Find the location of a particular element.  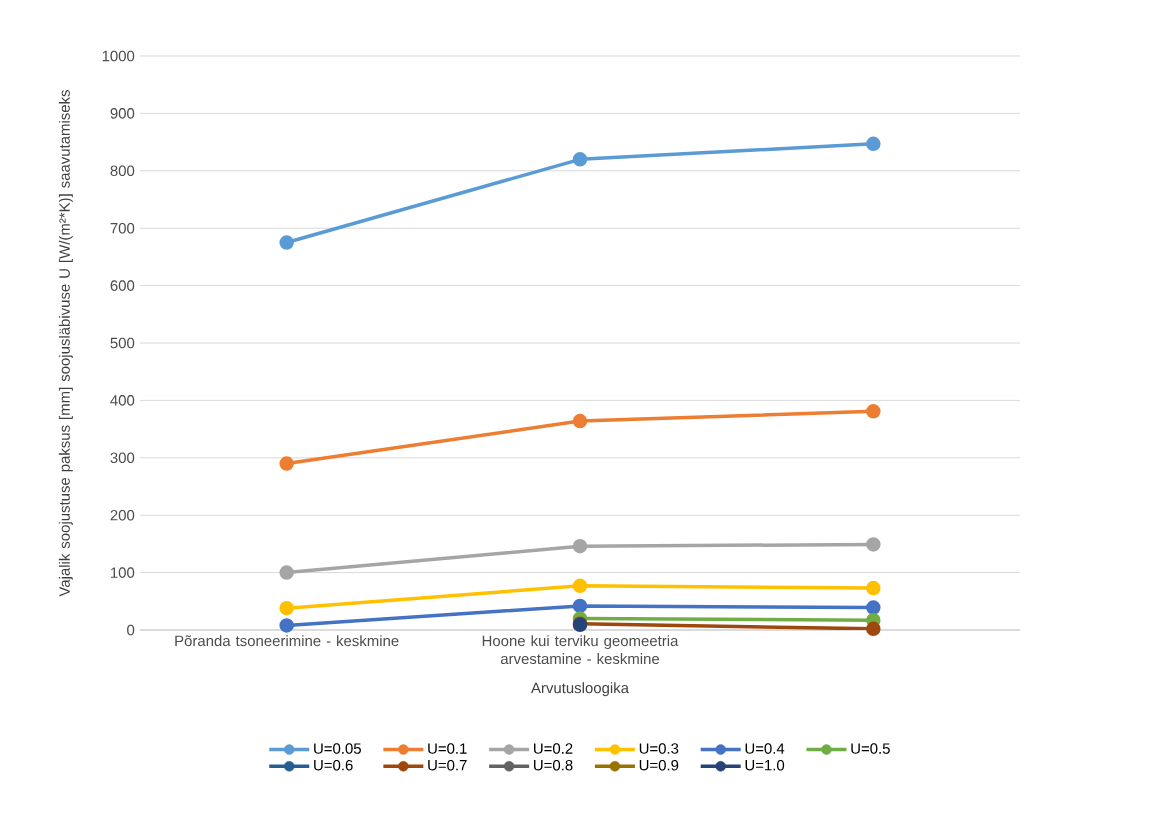

y-axis-title: Vajalik soojustuse paksus [mm] soojusläbivuse U [W/(m²*K)] saavutamiseks is located at coordinates (65, 343).